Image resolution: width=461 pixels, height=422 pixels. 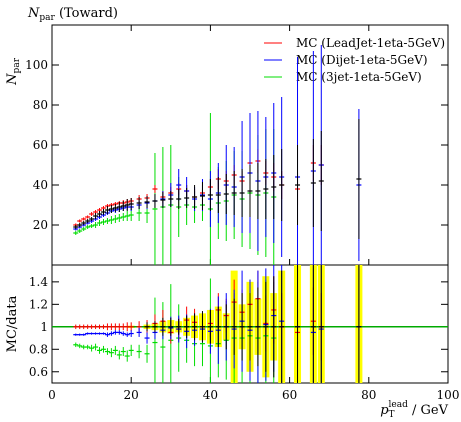 I want to click on x-tick-label: 60, so click(x=289, y=395).